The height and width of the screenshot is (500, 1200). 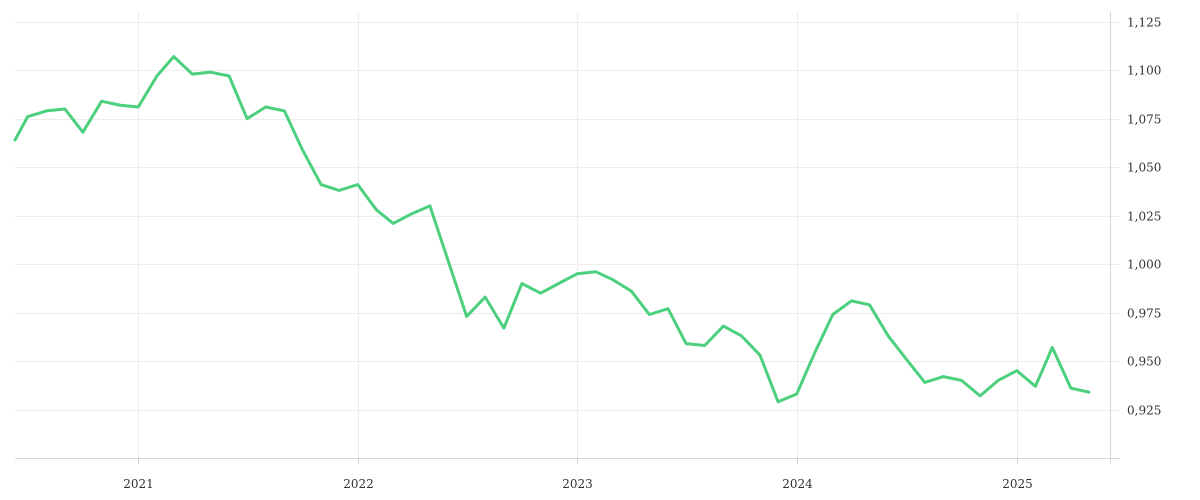 I want to click on y-tick-label: 0,975, so click(x=1144, y=314).